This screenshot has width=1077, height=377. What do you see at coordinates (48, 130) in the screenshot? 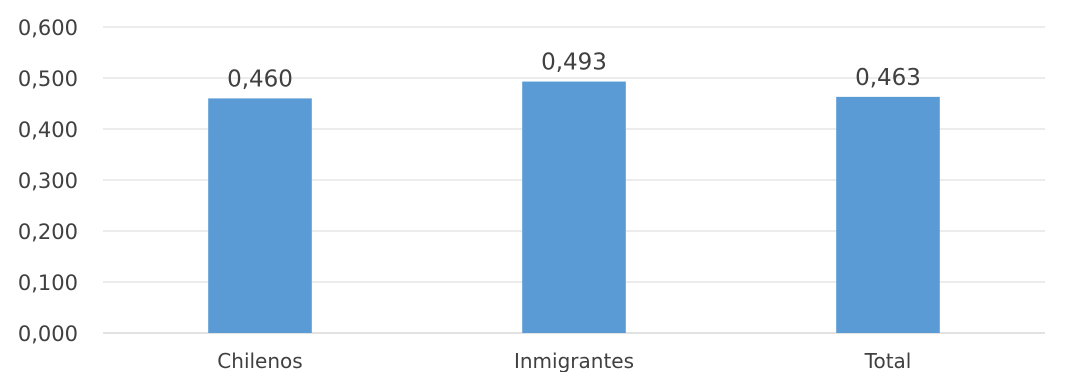
I see `y-tick-label: 0,400` at bounding box center [48, 130].